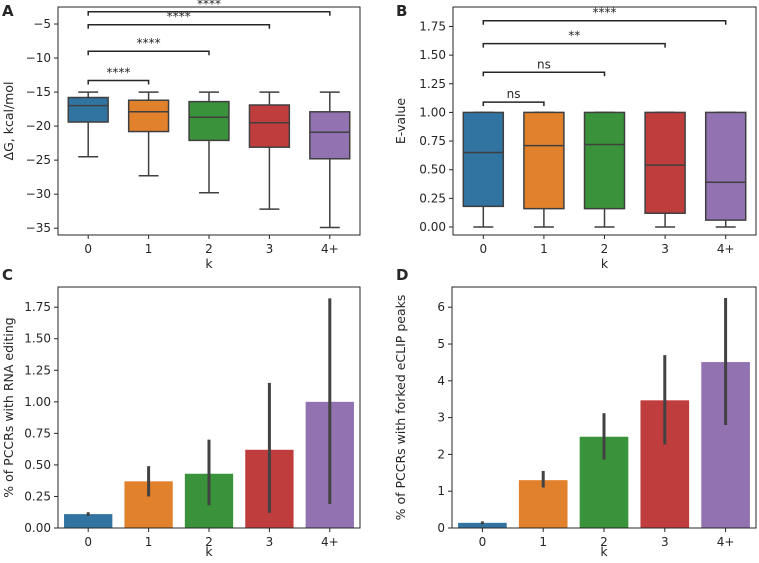 This screenshot has width=759, height=563. Describe the element at coordinates (400, 408) in the screenshot. I see `y-axis-label: % of PCCRs with forked eCLIP peaks` at that location.